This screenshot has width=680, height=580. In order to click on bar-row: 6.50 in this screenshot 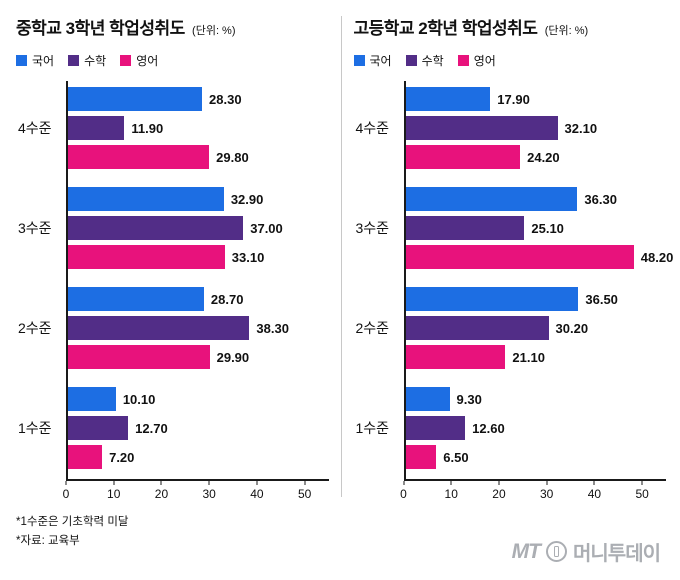, I will do `click(536, 457)`.